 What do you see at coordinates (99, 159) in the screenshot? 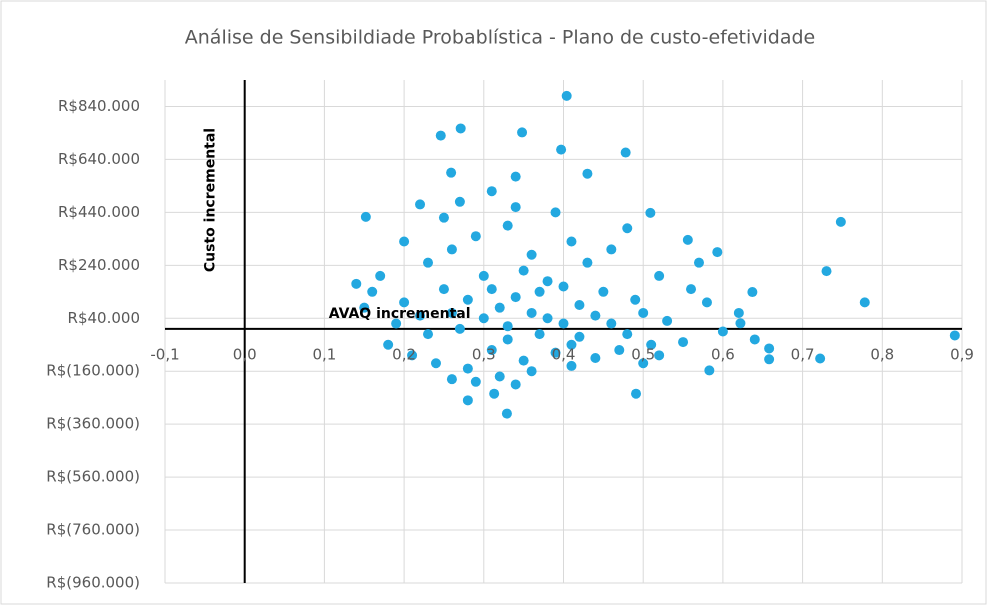
I see `y-tick-label: R$640.000` at bounding box center [99, 159].